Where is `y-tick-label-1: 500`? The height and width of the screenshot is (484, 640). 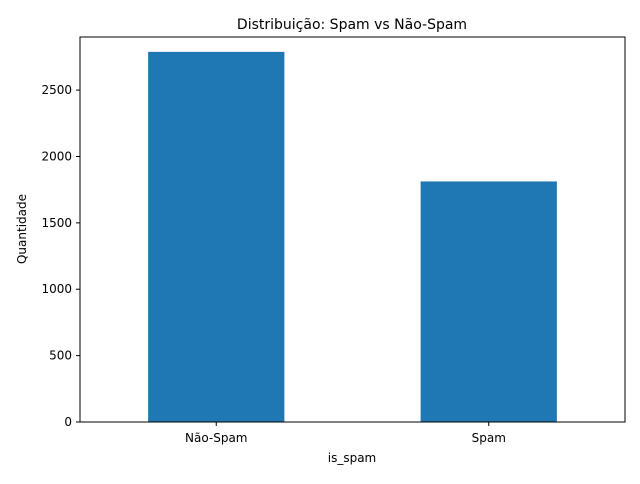
y-tick-label-1: 500 is located at coordinates (60, 356).